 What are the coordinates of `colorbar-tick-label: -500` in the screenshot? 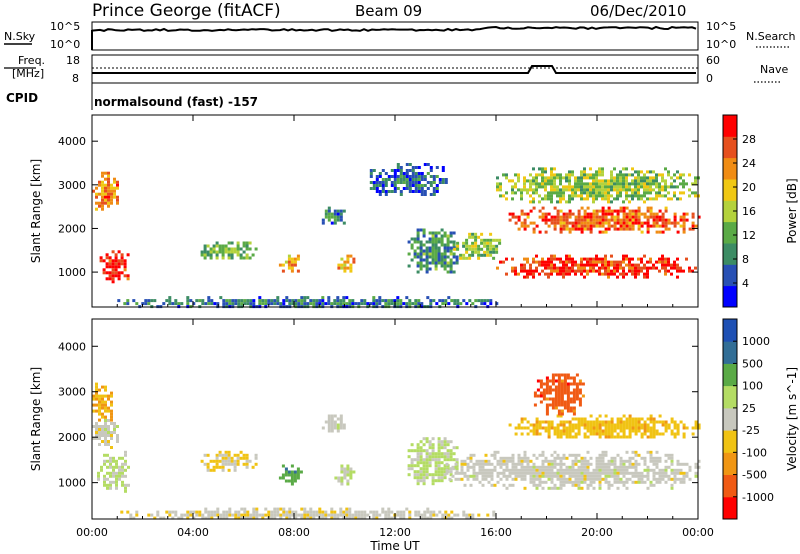 It's located at (754, 475).